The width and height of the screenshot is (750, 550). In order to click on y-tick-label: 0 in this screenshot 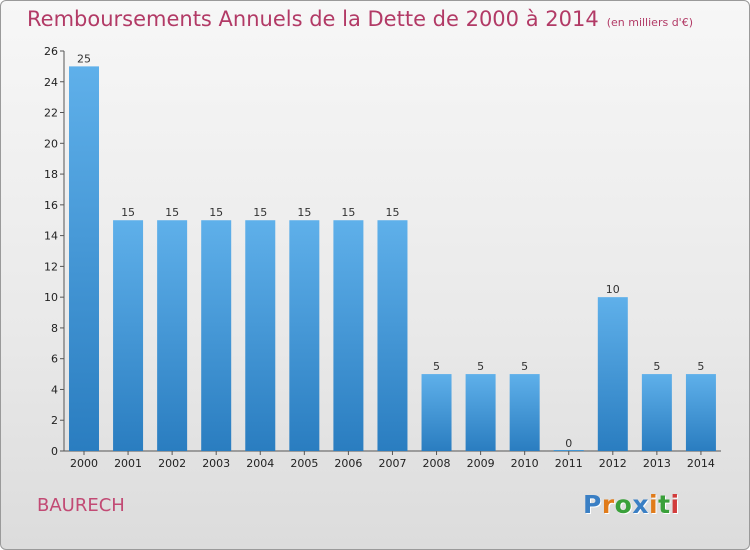, I will do `click(54, 451)`.